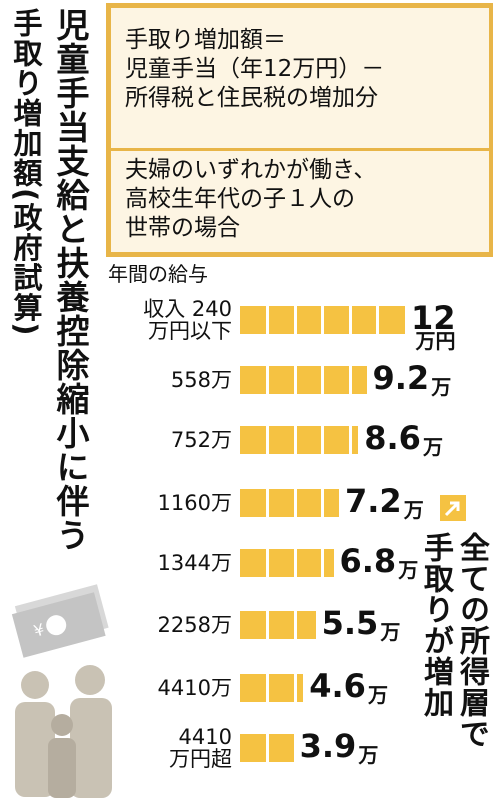  I want to click on condition: 夫婦のいずれかが働き、 高校生年代の子１人の 世帯の場合, so click(251, 199).